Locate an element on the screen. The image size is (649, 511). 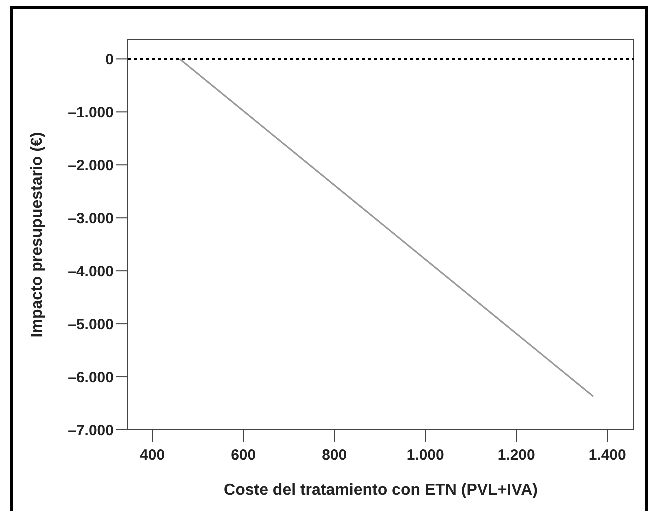
y-tick-label: –1.000 is located at coordinates (91, 113).